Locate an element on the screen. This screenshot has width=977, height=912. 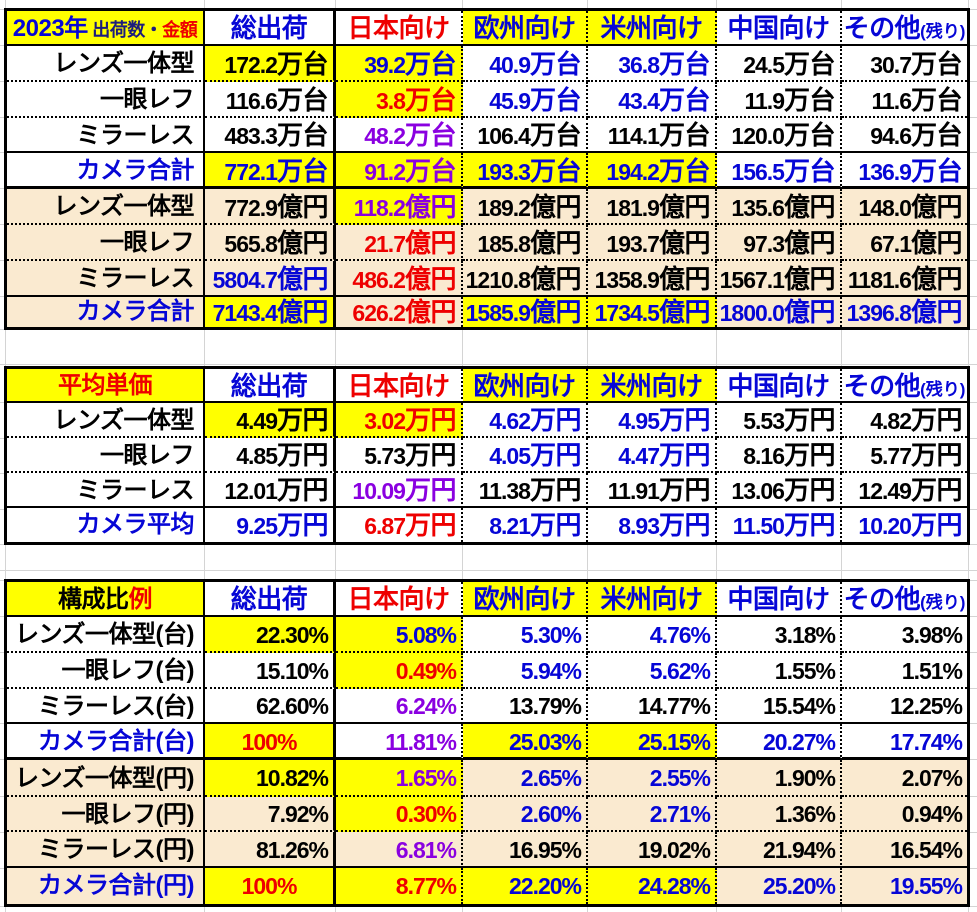
data-cell: 4.95万円 is located at coordinates (652, 420).